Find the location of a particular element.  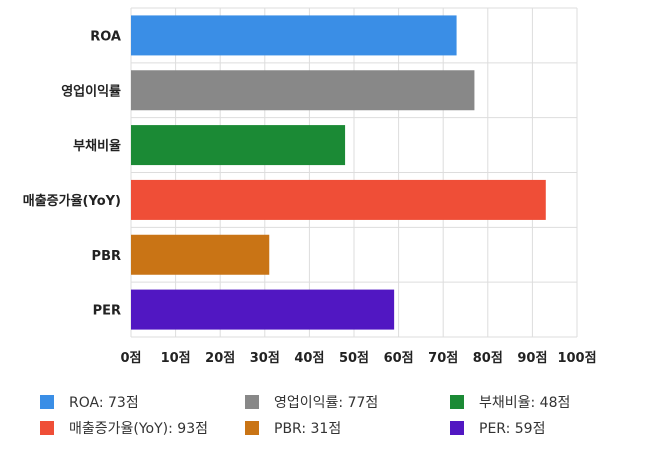

legend-label: PBR: 31점 is located at coordinates (308, 429).